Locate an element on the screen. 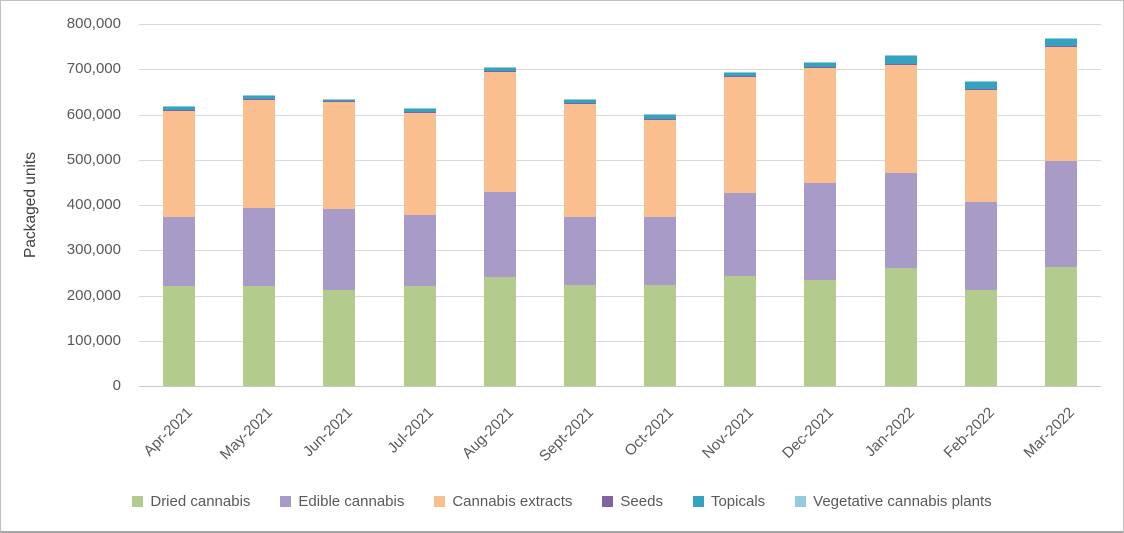  x-axis-label: Oct-2021 is located at coordinates (649, 432).